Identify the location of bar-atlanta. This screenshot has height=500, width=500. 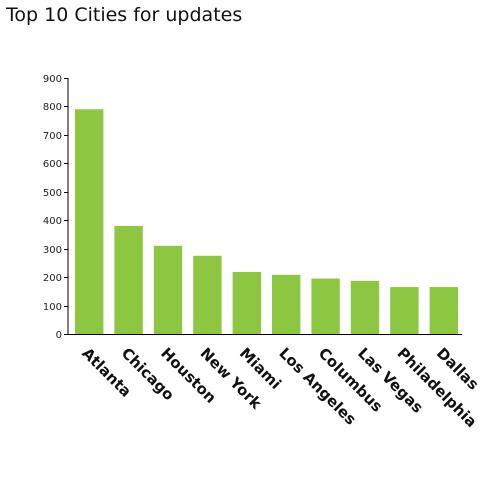
(89, 221).